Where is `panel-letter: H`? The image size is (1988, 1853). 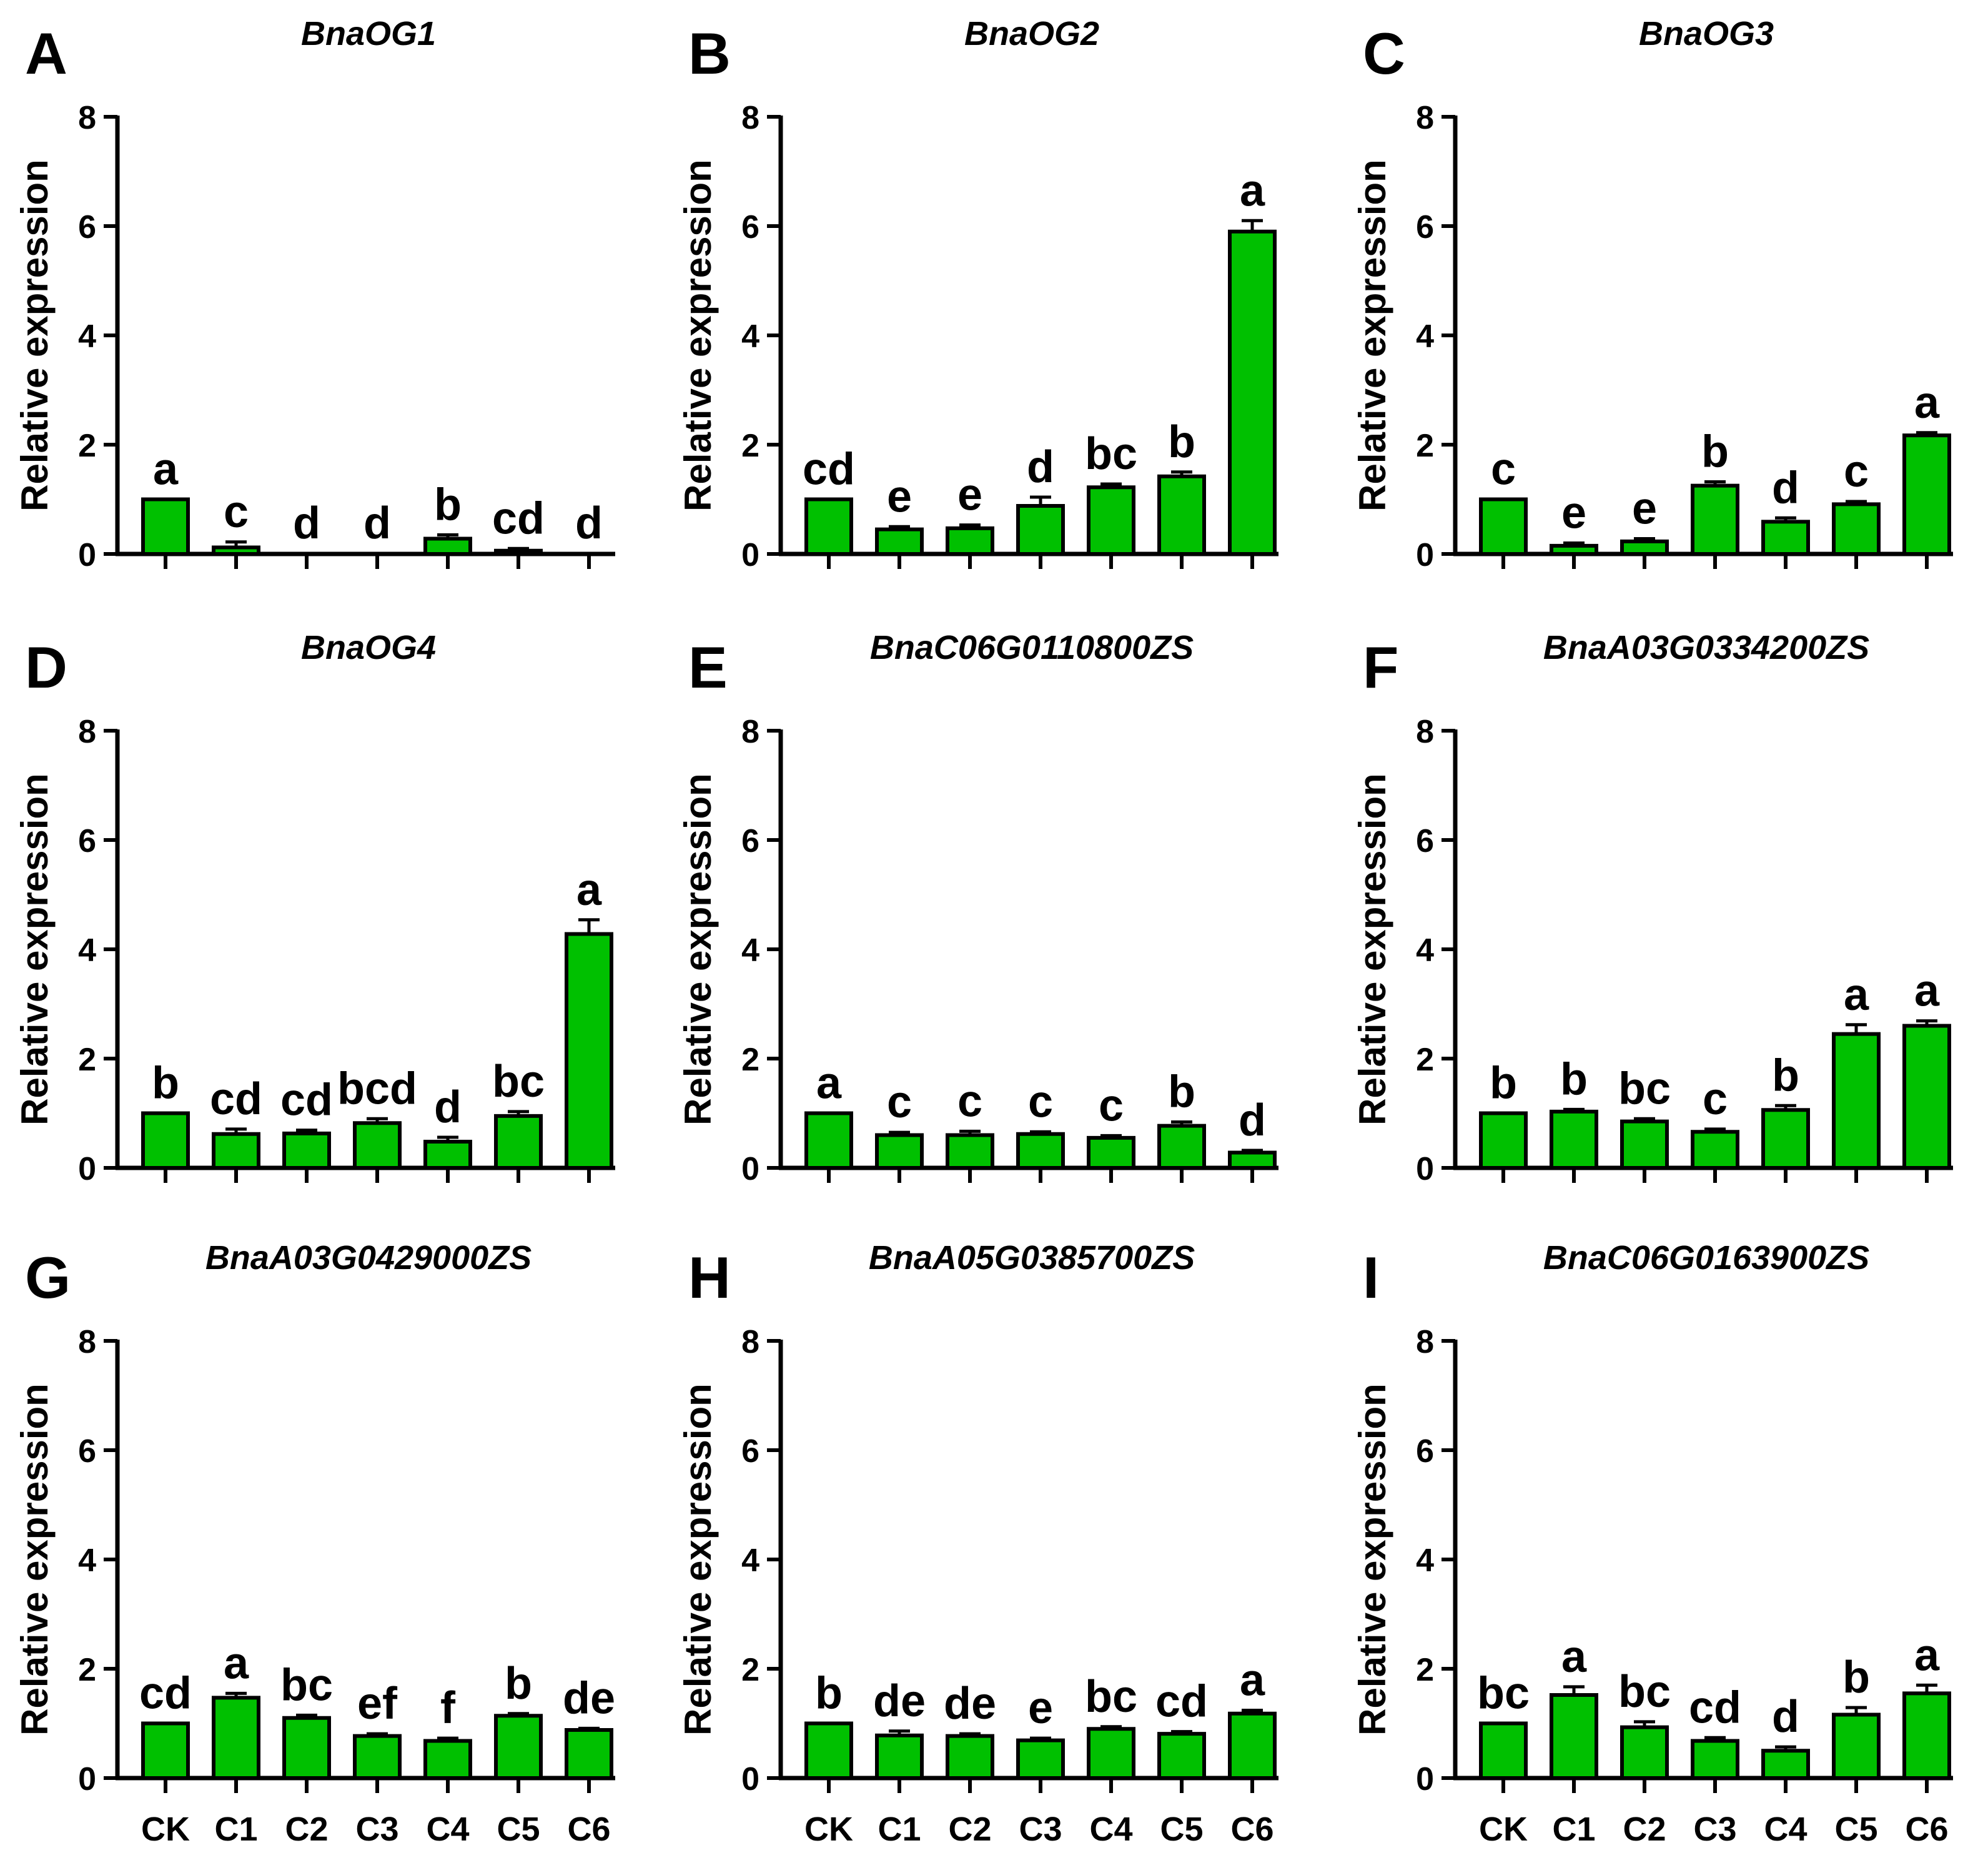 panel-letter: H is located at coordinates (709, 1277).